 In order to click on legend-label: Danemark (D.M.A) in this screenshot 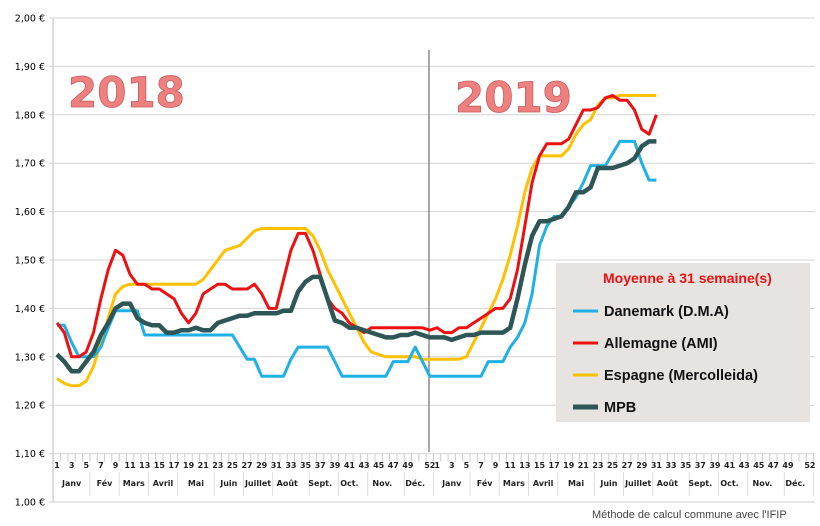, I will do `click(666, 312)`.